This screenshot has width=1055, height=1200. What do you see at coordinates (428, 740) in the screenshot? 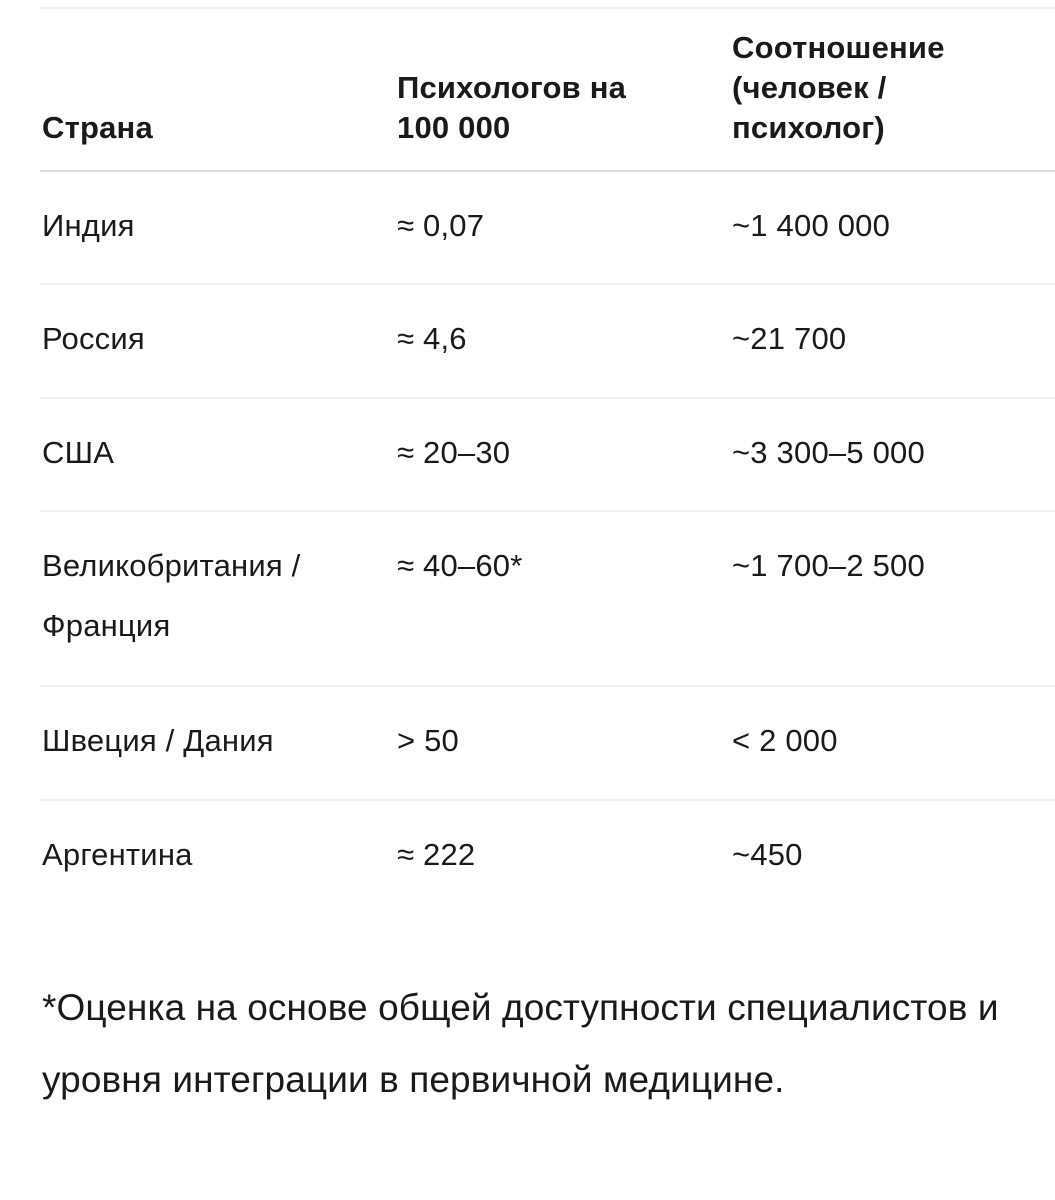
I see `cell-psychologists: > 50` at bounding box center [428, 740].